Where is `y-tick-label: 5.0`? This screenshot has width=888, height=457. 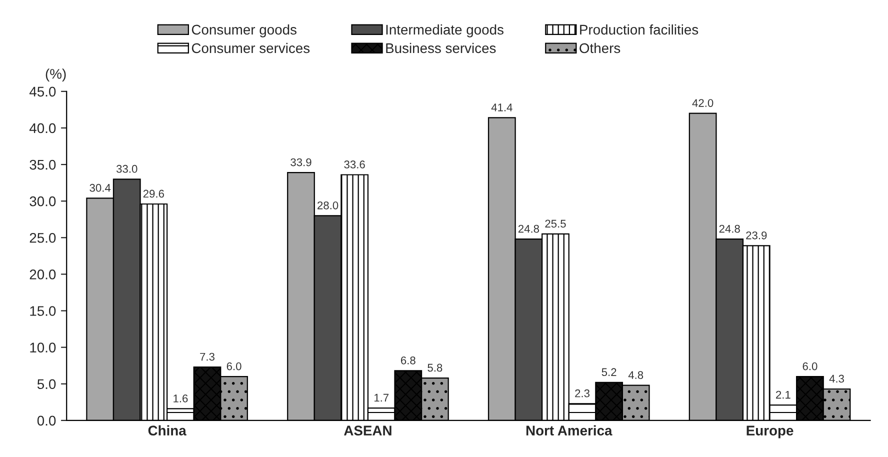 y-tick-label: 5.0 is located at coordinates (46, 384).